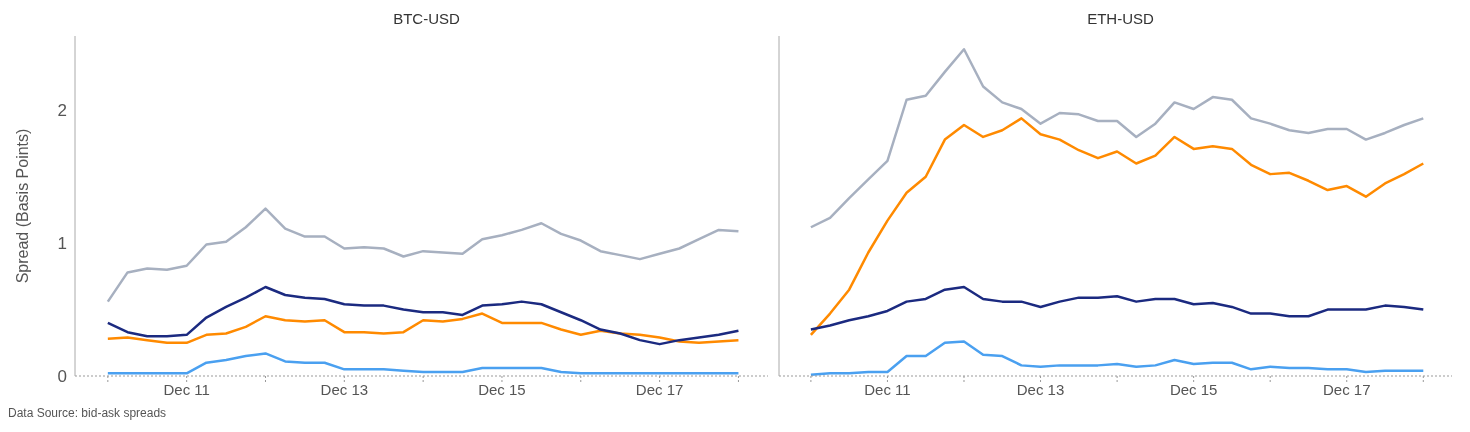  Describe the element at coordinates (62, 111) in the screenshot. I see `y-tick-label: 2` at that location.